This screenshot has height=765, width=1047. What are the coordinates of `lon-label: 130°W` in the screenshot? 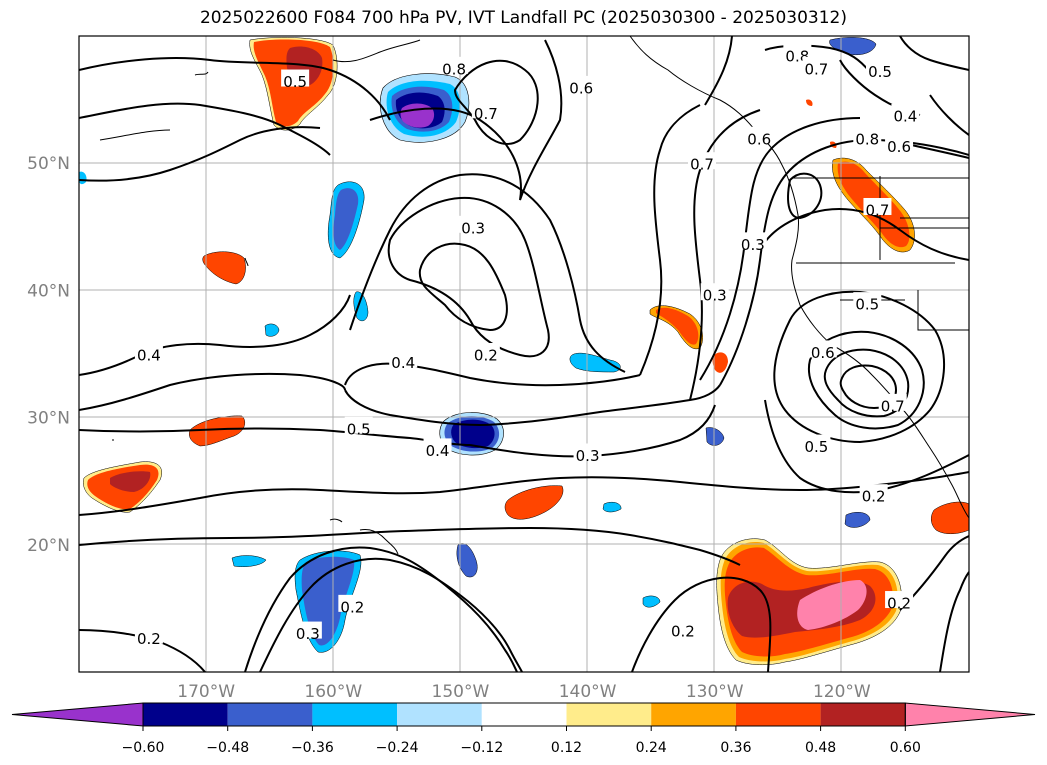 It's located at (715, 692).